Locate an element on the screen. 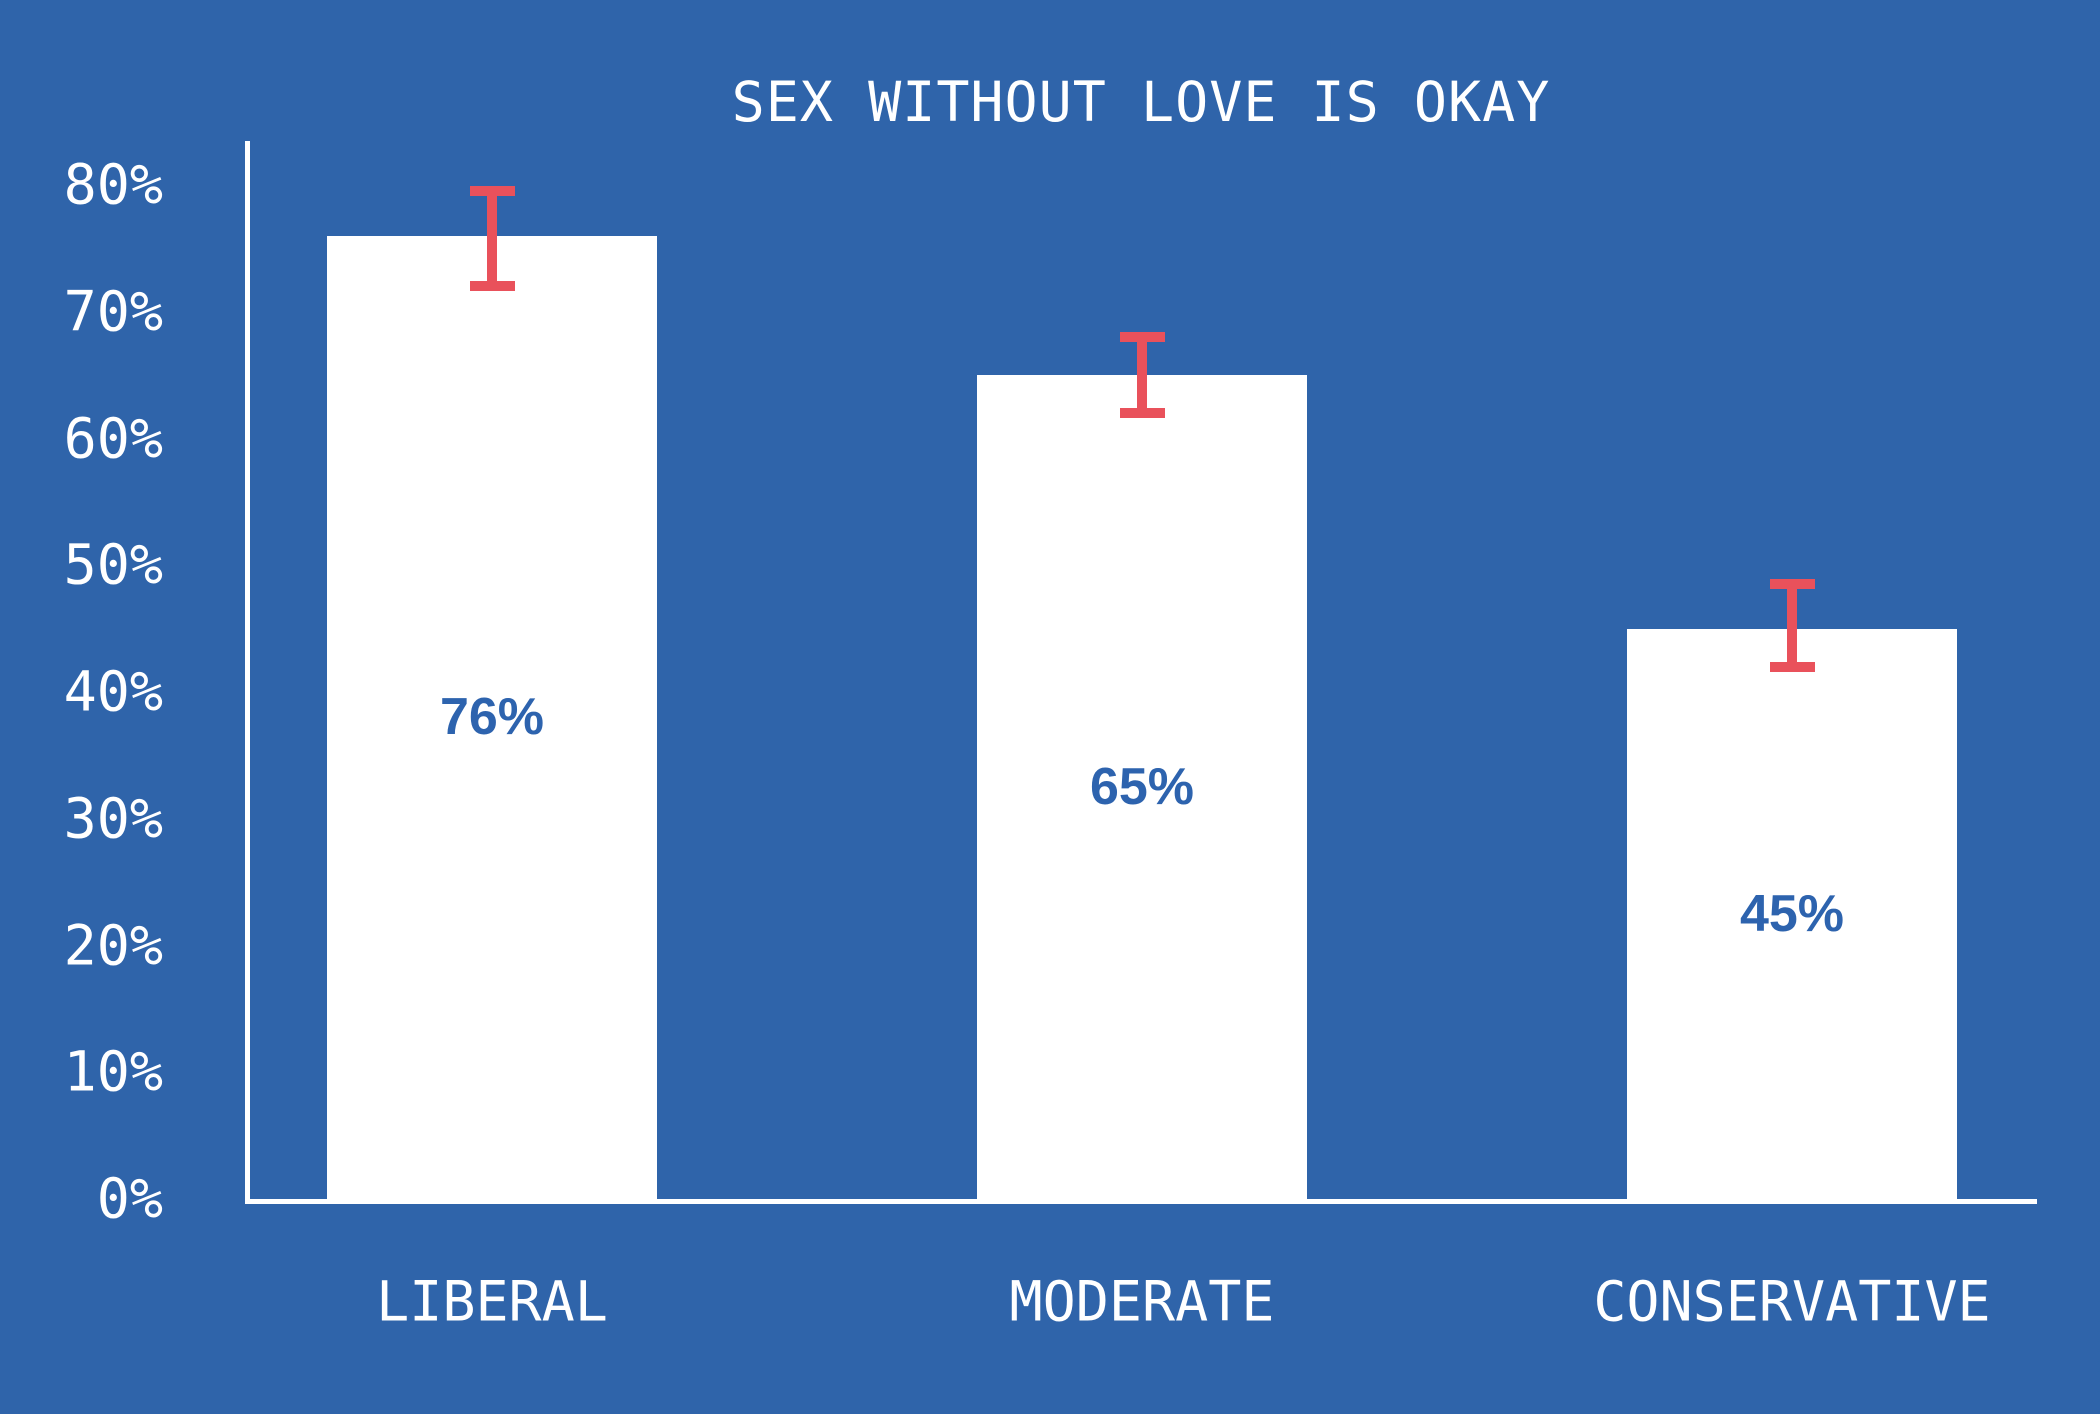 Image resolution: width=2100 pixels, height=1414 pixels. y-axis-tick-label: 40% is located at coordinates (113, 691).